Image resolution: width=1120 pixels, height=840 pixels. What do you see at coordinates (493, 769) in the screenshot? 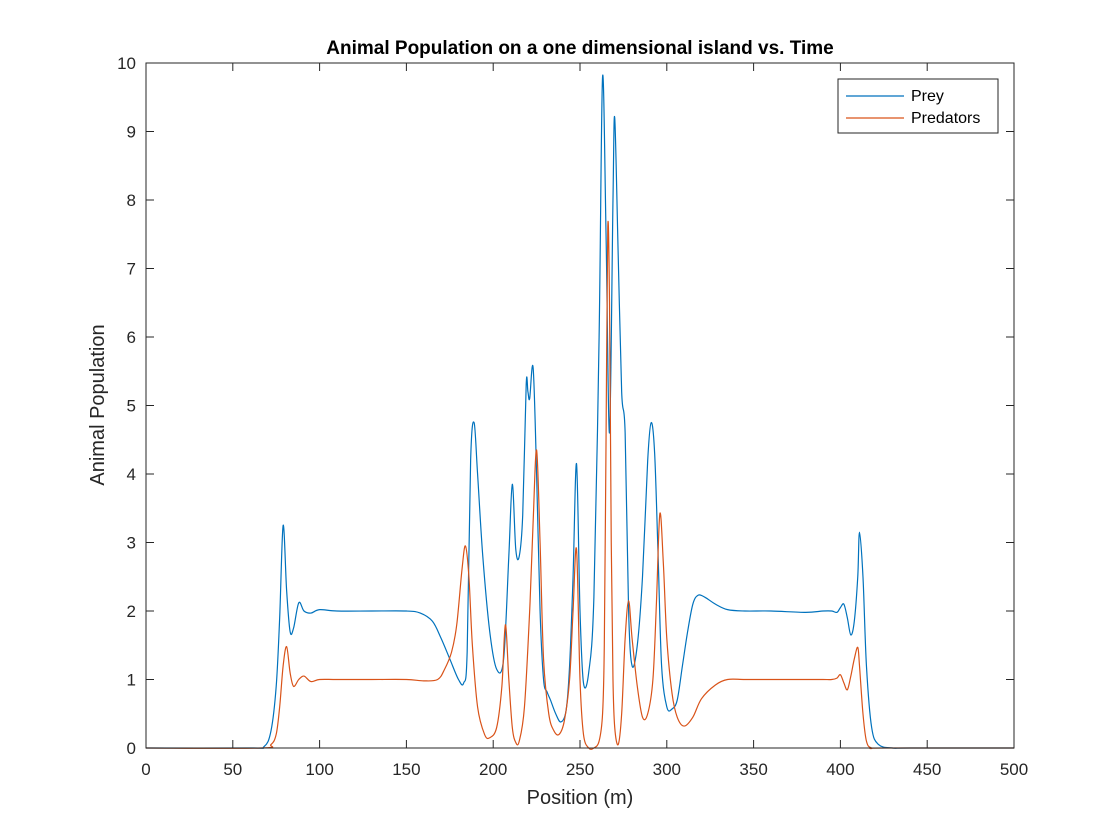
I see `x-tick-label: 200` at bounding box center [493, 769].